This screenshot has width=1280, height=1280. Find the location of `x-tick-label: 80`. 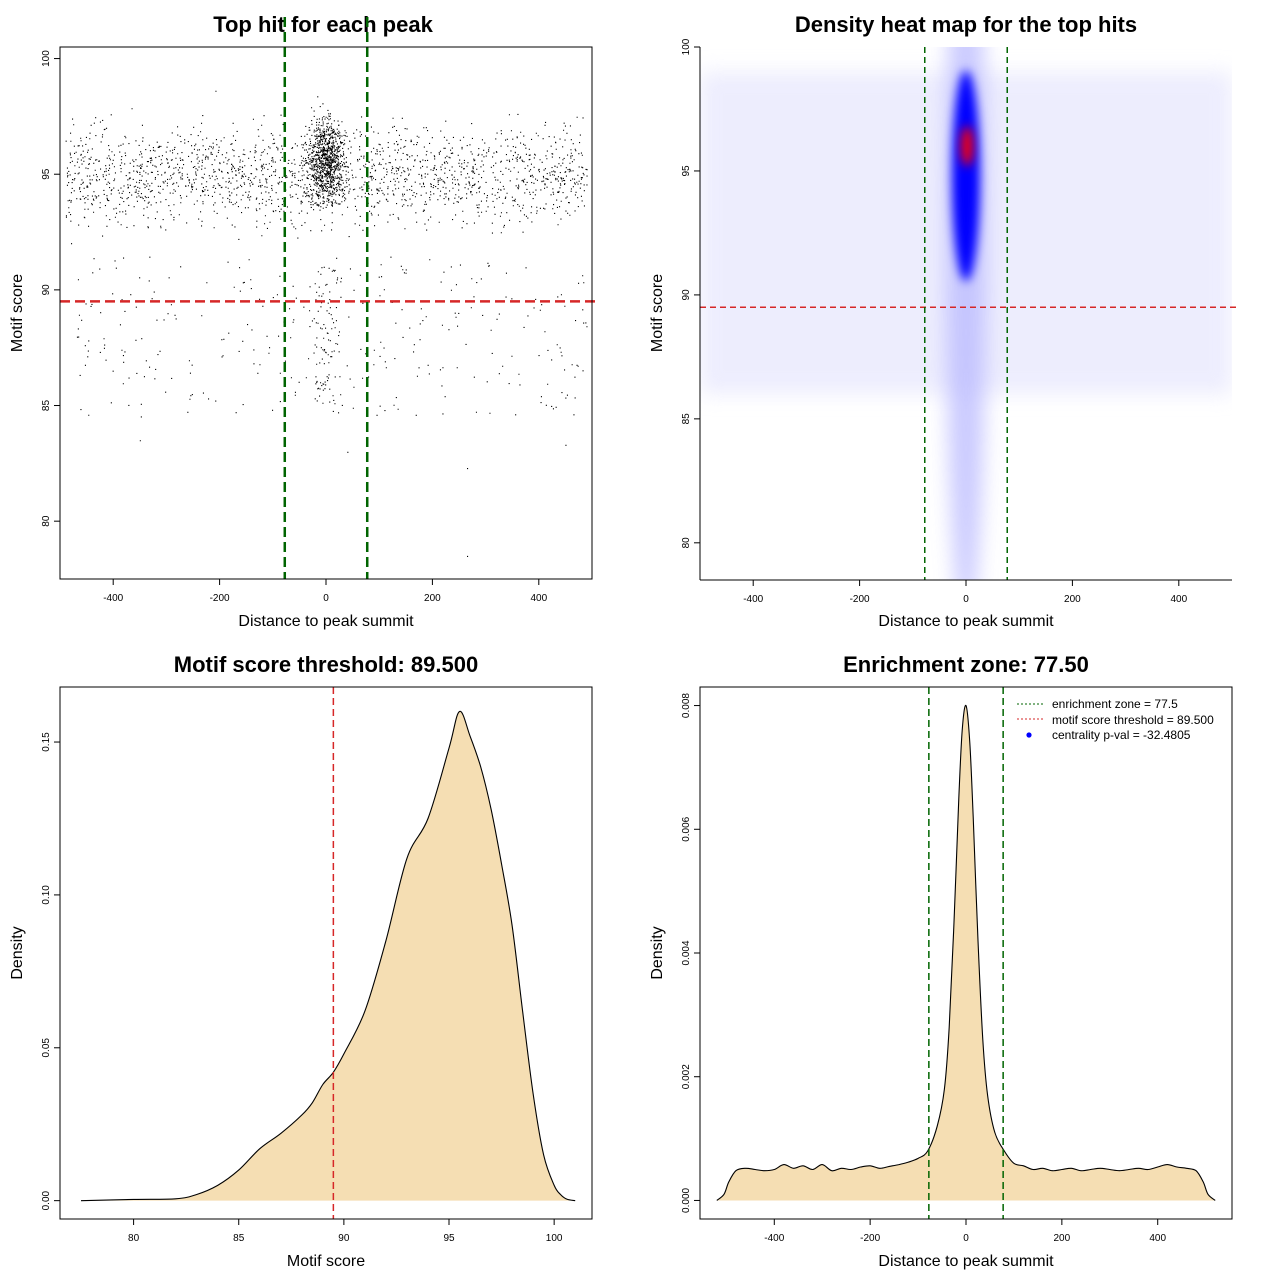

x-tick-label: 80 is located at coordinates (134, 1238).